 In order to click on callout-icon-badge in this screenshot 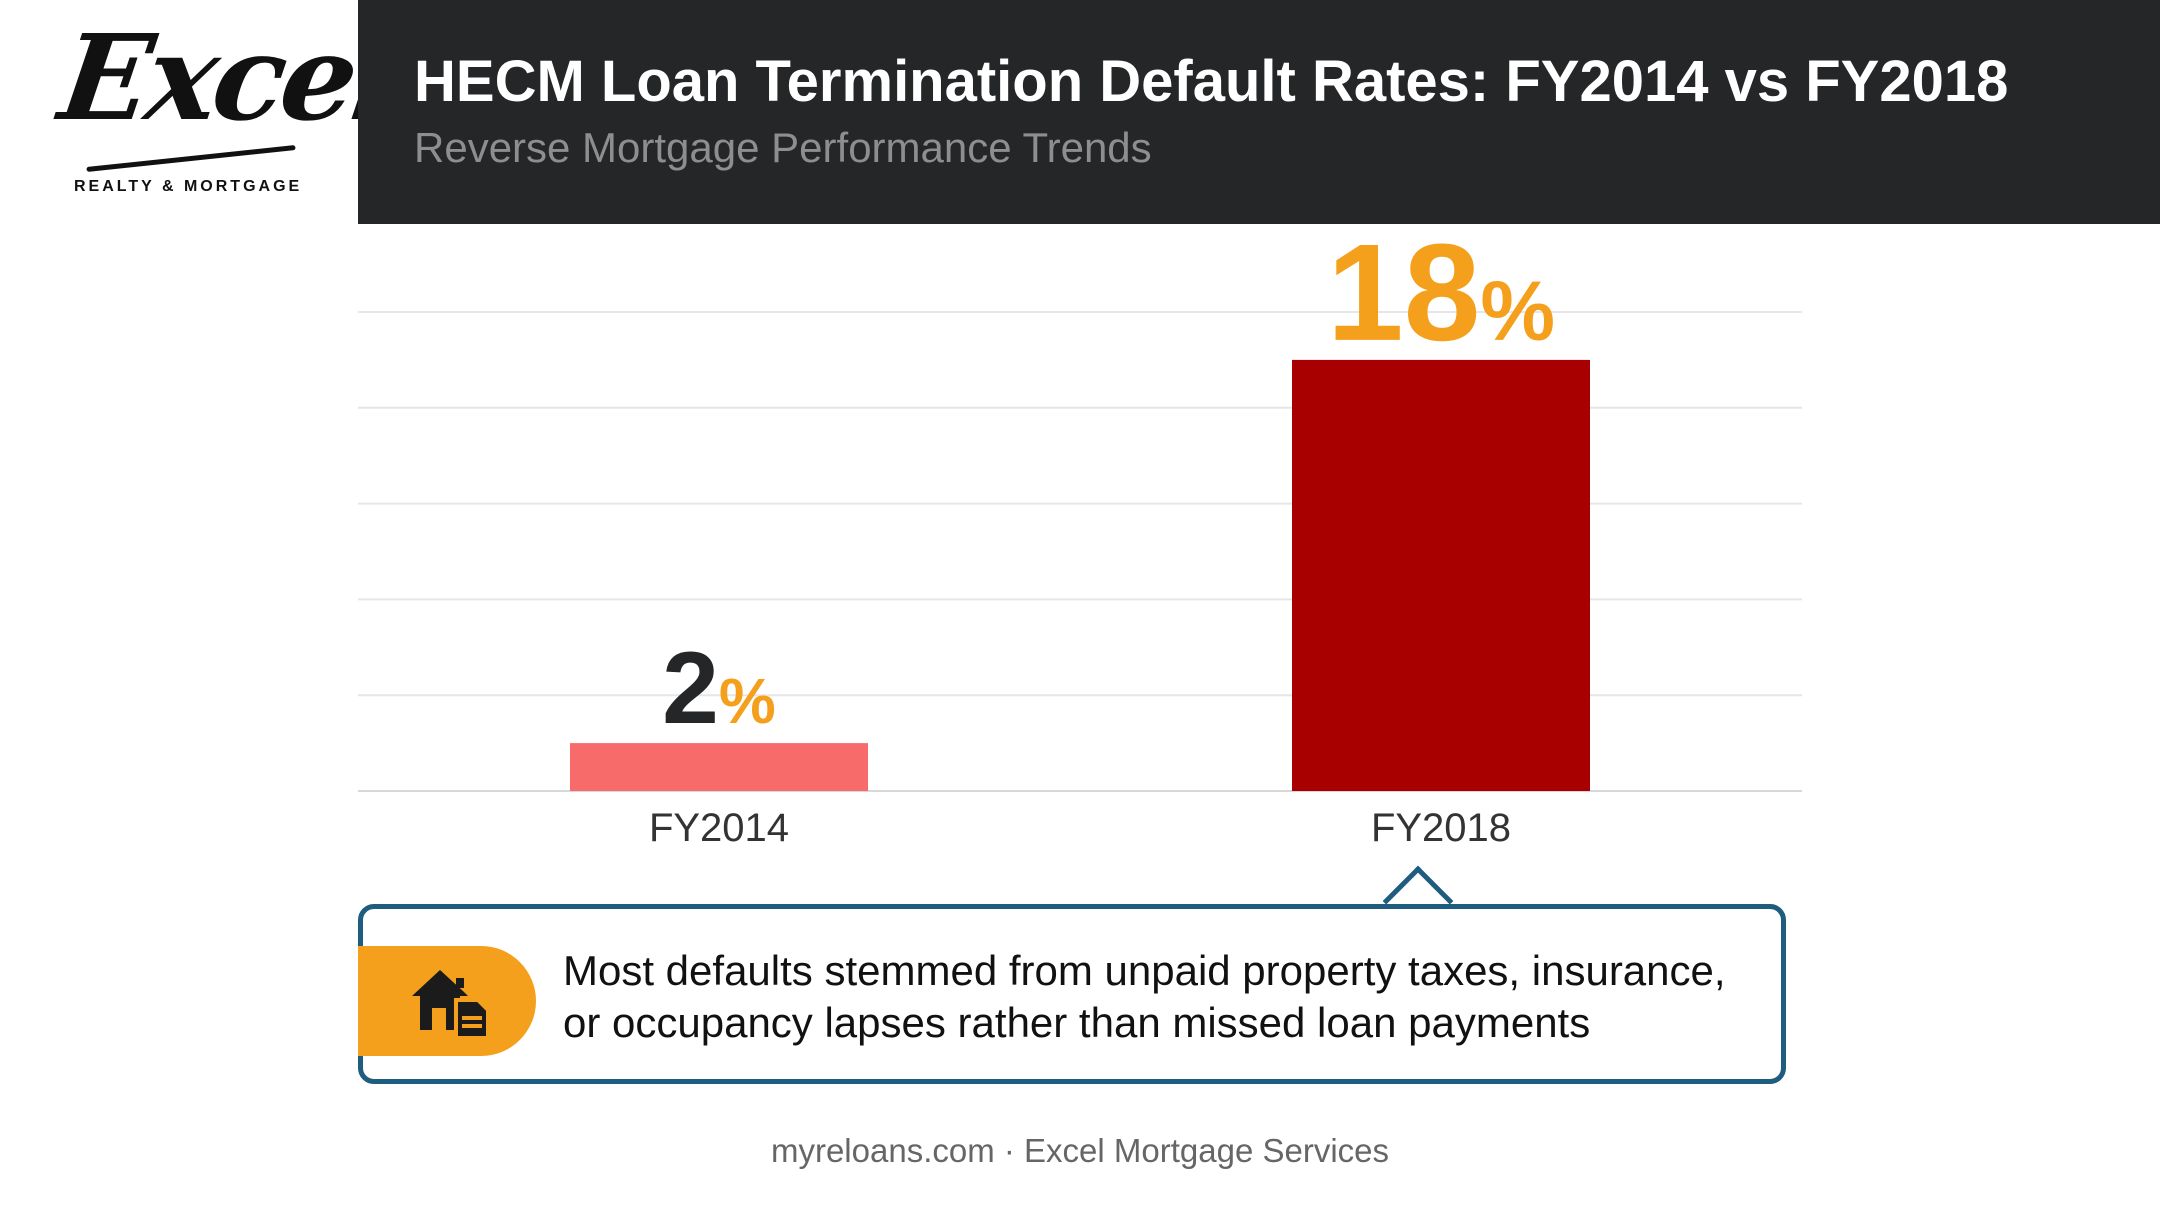, I will do `click(447, 1001)`.